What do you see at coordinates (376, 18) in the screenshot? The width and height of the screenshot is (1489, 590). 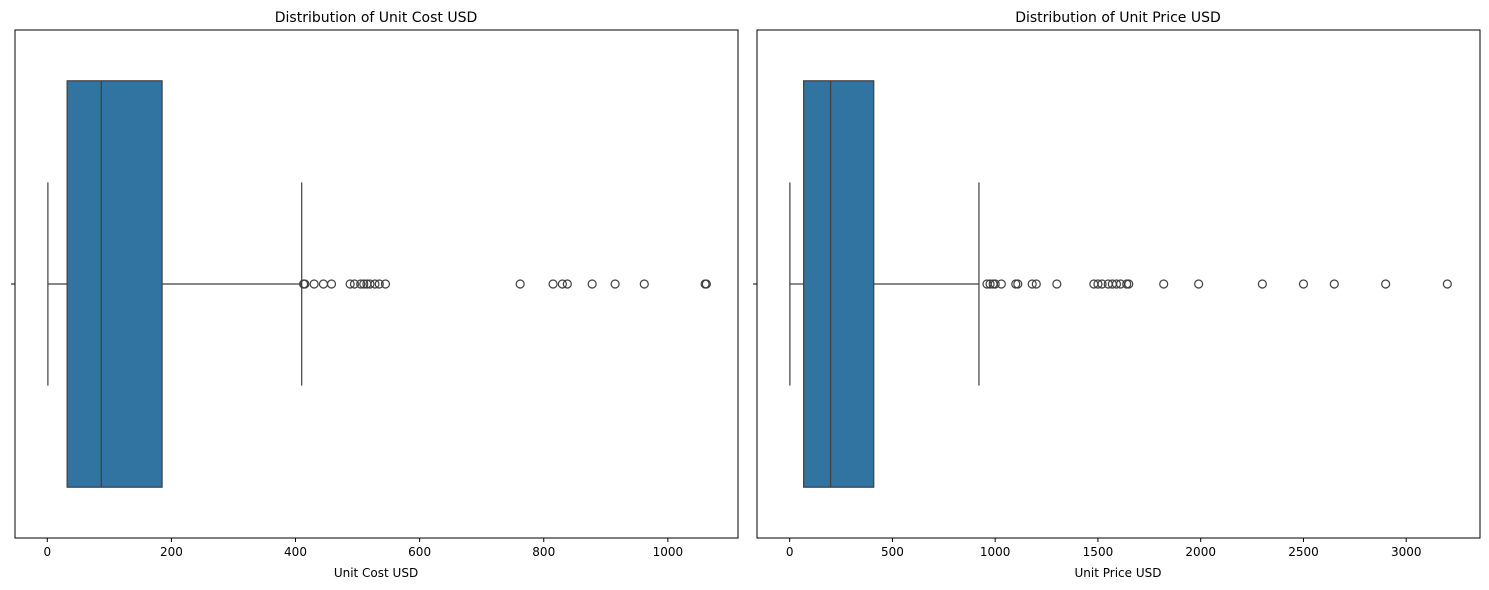 I see `chart-title: Distribution of Unit Cost USD` at bounding box center [376, 18].